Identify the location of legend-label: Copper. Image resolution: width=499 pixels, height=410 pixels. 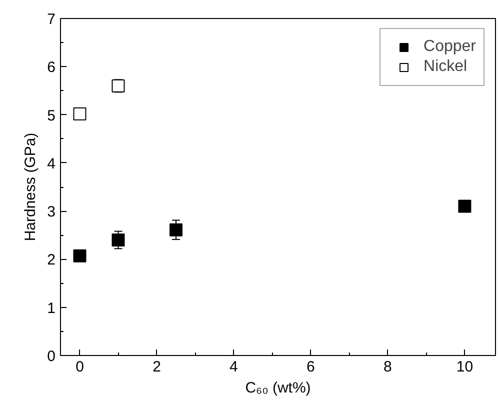
(450, 47).